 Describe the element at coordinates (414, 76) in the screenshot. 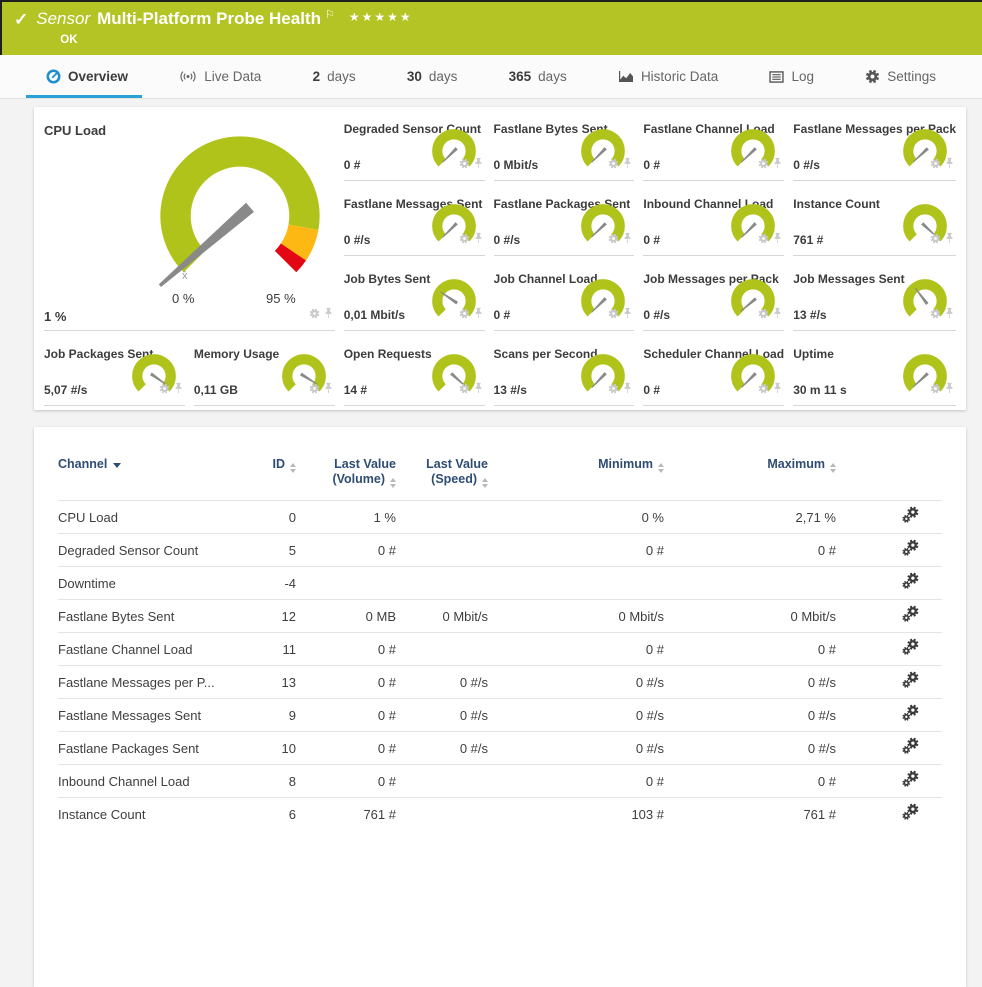

I see `tab-number: 30` at that location.